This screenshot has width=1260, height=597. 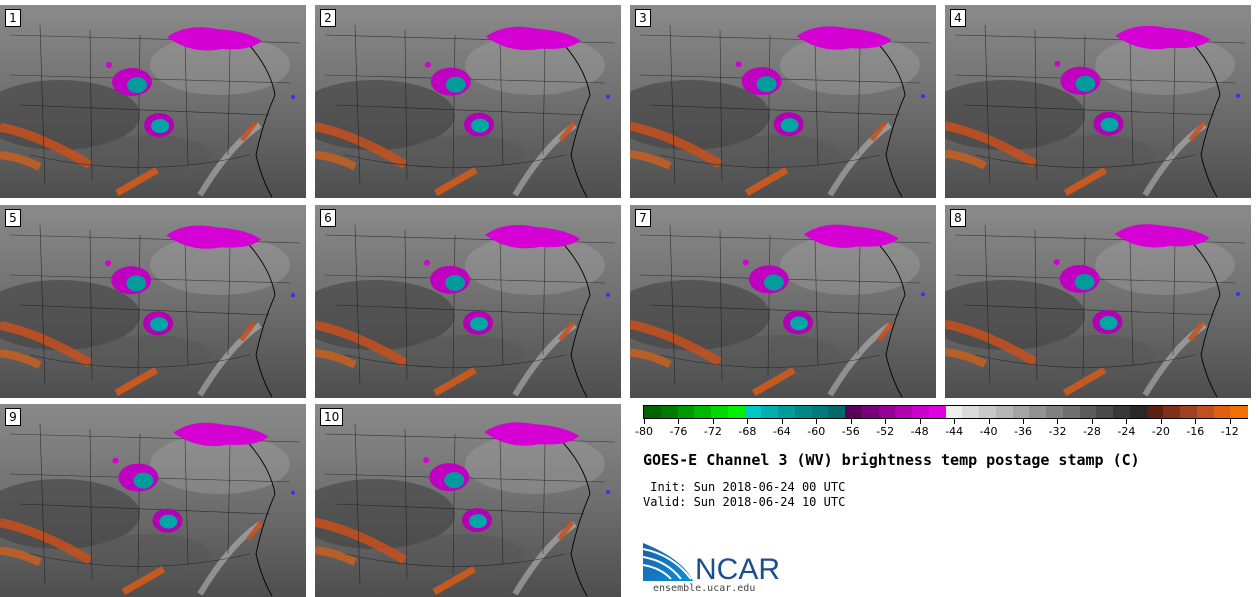 I want to click on colorbar, so click(x=945, y=412).